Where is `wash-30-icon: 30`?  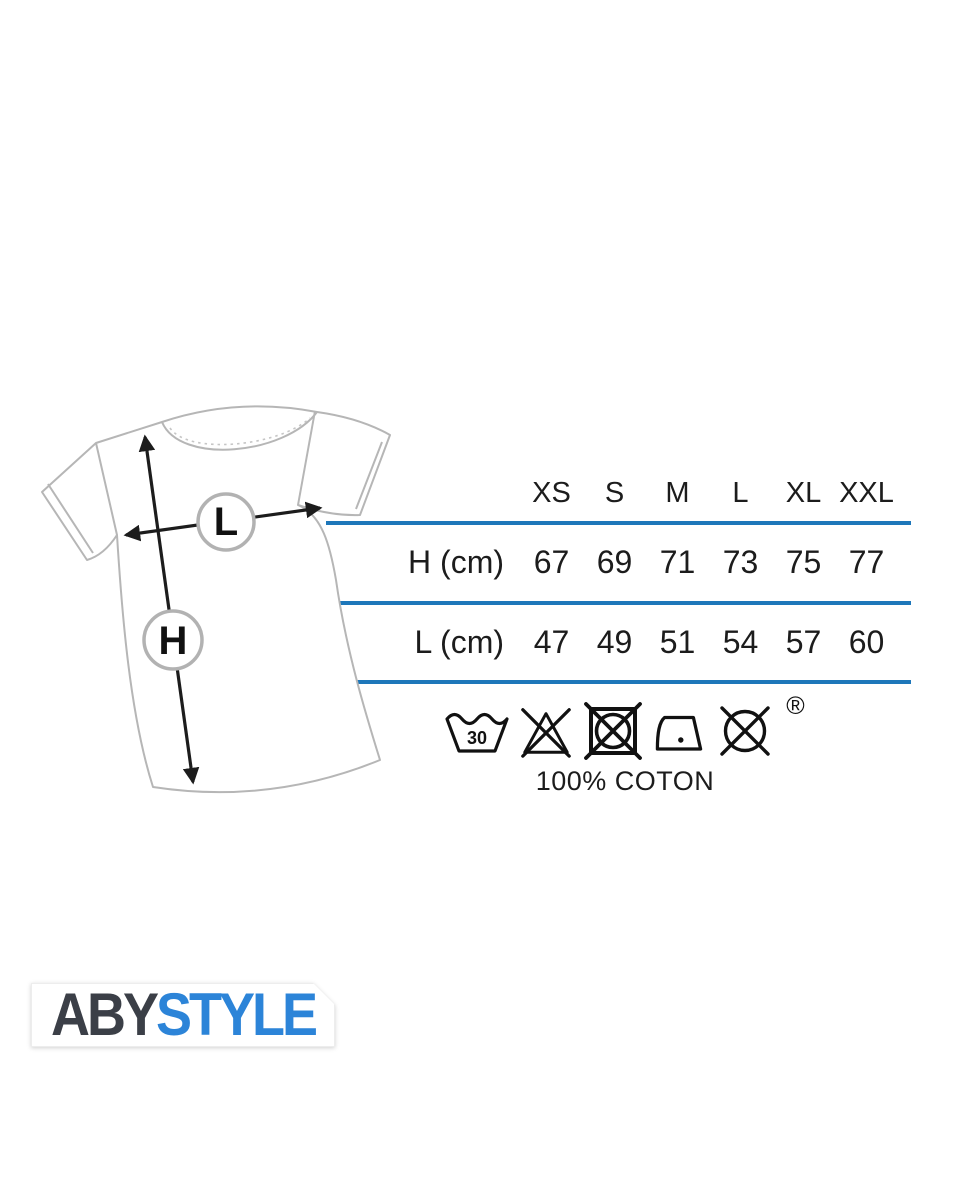 wash-30-icon: 30 is located at coordinates (477, 732).